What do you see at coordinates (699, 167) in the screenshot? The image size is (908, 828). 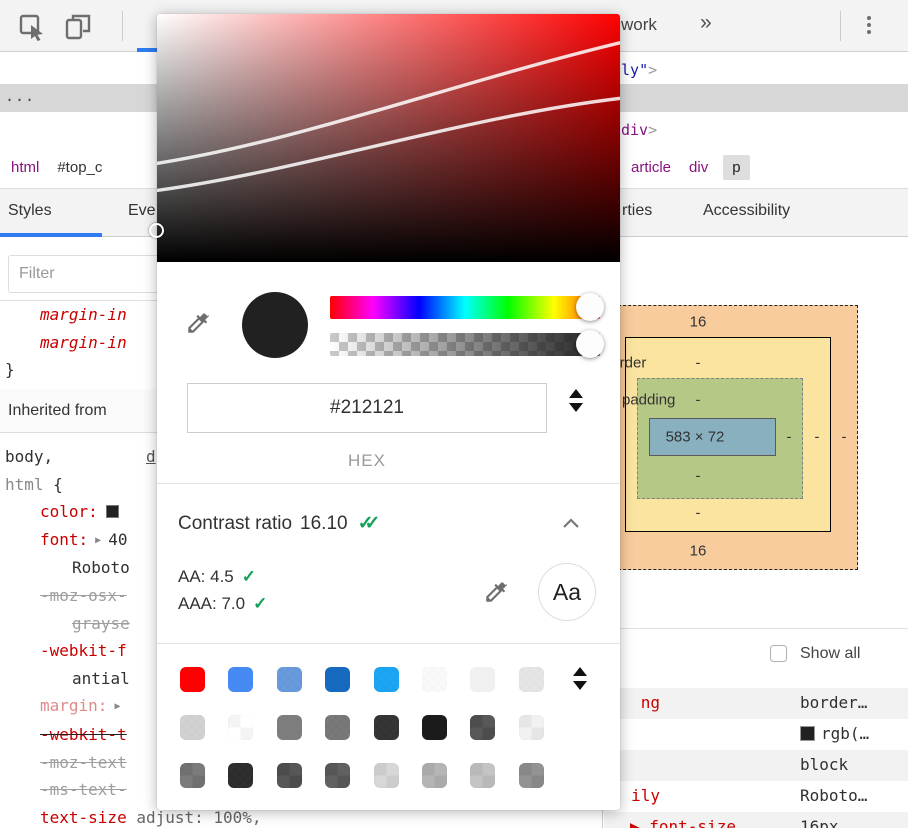 I see `breadcrumb-item-div: div` at bounding box center [699, 167].